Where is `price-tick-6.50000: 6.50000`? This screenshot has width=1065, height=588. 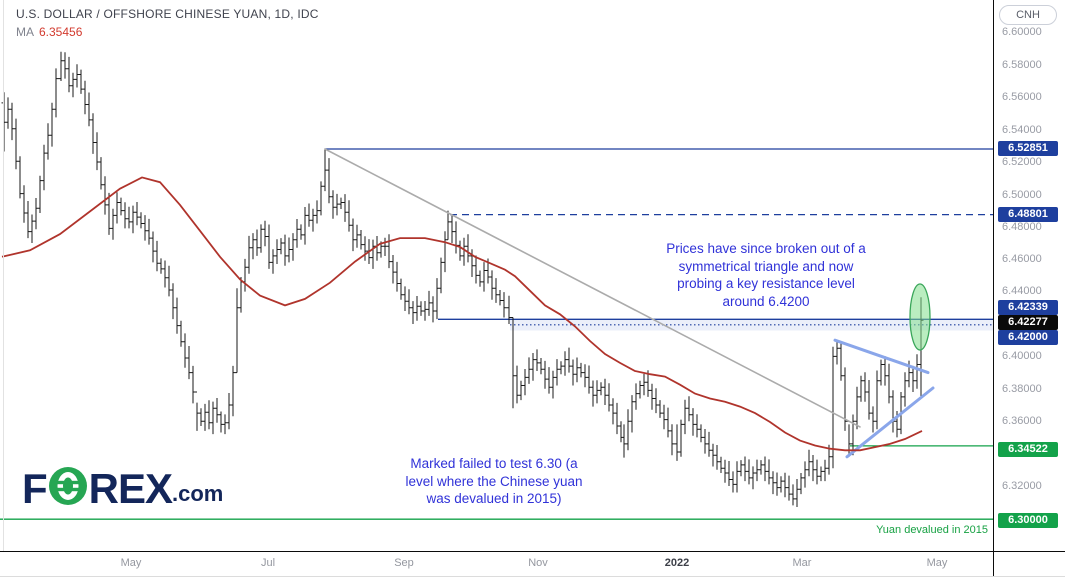 price-tick-6.50000: 6.50000 is located at coordinates (1022, 195).